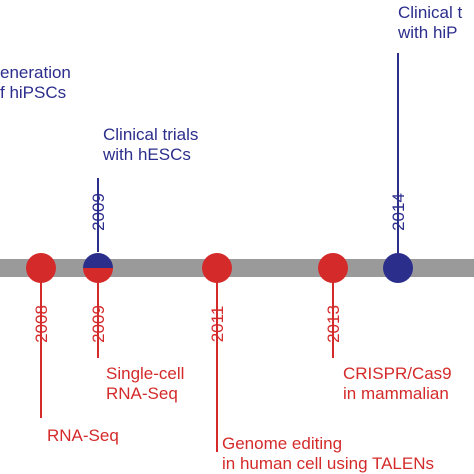 This screenshot has height=474, width=474. Describe the element at coordinates (98, 324) in the screenshot. I see `year-single-cell: 2009` at that location.